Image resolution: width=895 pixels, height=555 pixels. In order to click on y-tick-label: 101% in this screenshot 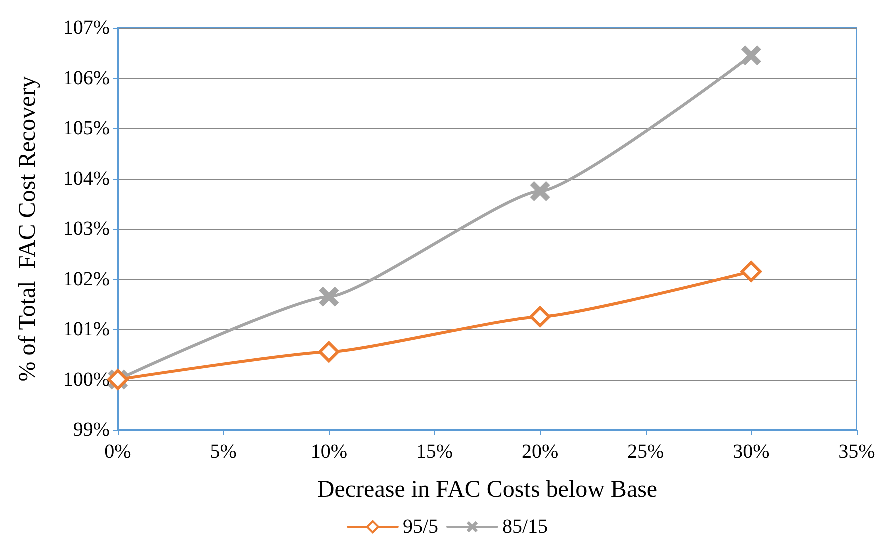, I will do `click(86, 329)`.